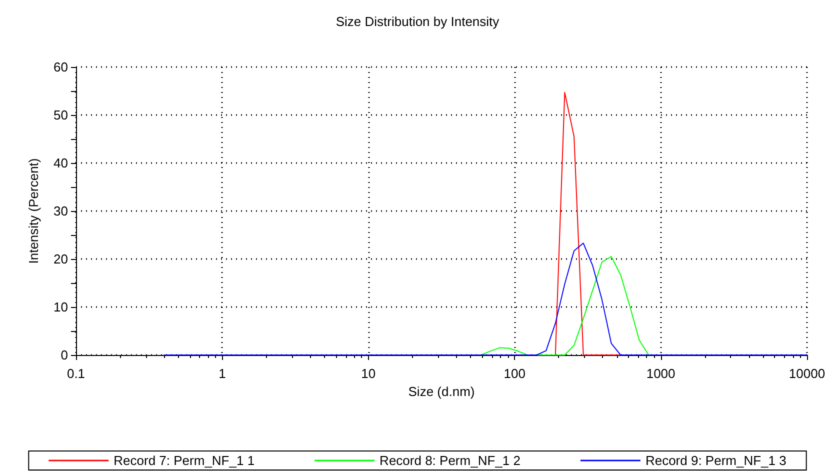 This screenshot has width=835, height=471. What do you see at coordinates (184, 460) in the screenshot?
I see `legend-label: Record 7: Perm_NF_1 1` at bounding box center [184, 460].